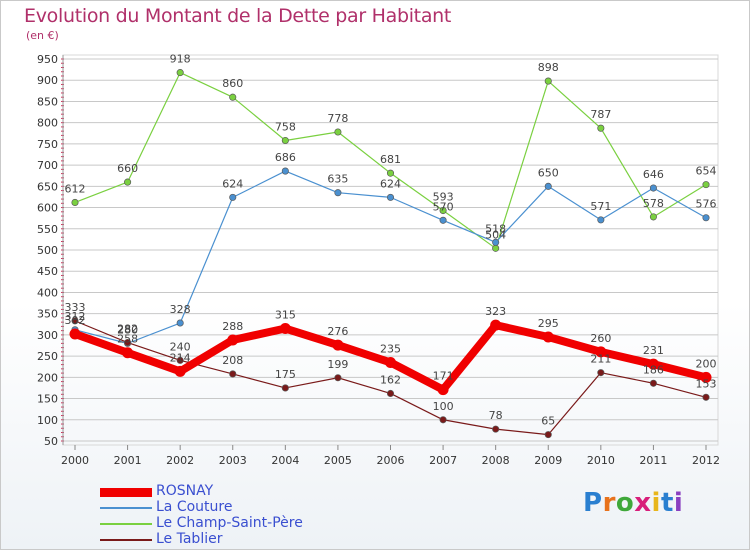 This screenshot has width=750, height=550. What do you see at coordinates (390, 379) in the screenshot?
I see `data-label: 162` at bounding box center [390, 379].